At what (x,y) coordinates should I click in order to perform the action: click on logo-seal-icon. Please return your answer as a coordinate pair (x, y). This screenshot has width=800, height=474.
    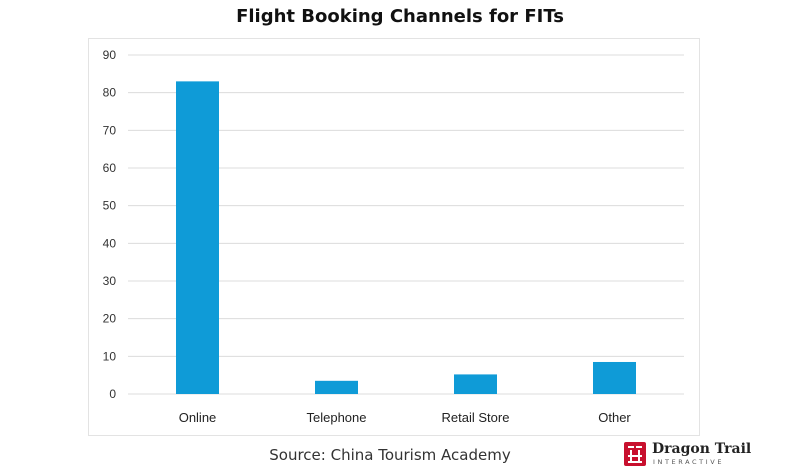
    Looking at the image, I should click on (635, 454).